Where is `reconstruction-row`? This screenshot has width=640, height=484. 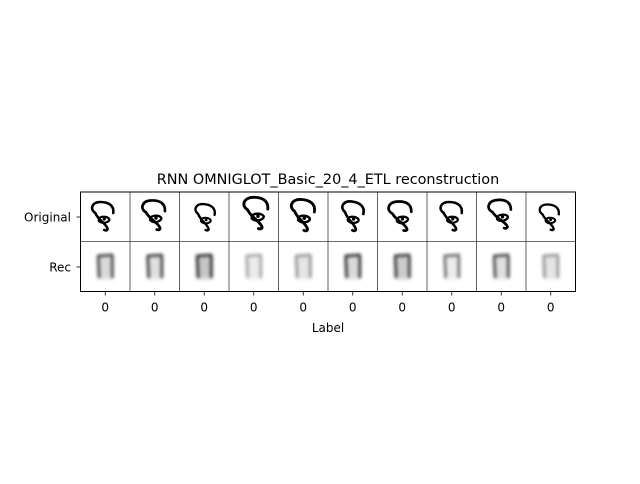 reconstruction-row is located at coordinates (328, 266).